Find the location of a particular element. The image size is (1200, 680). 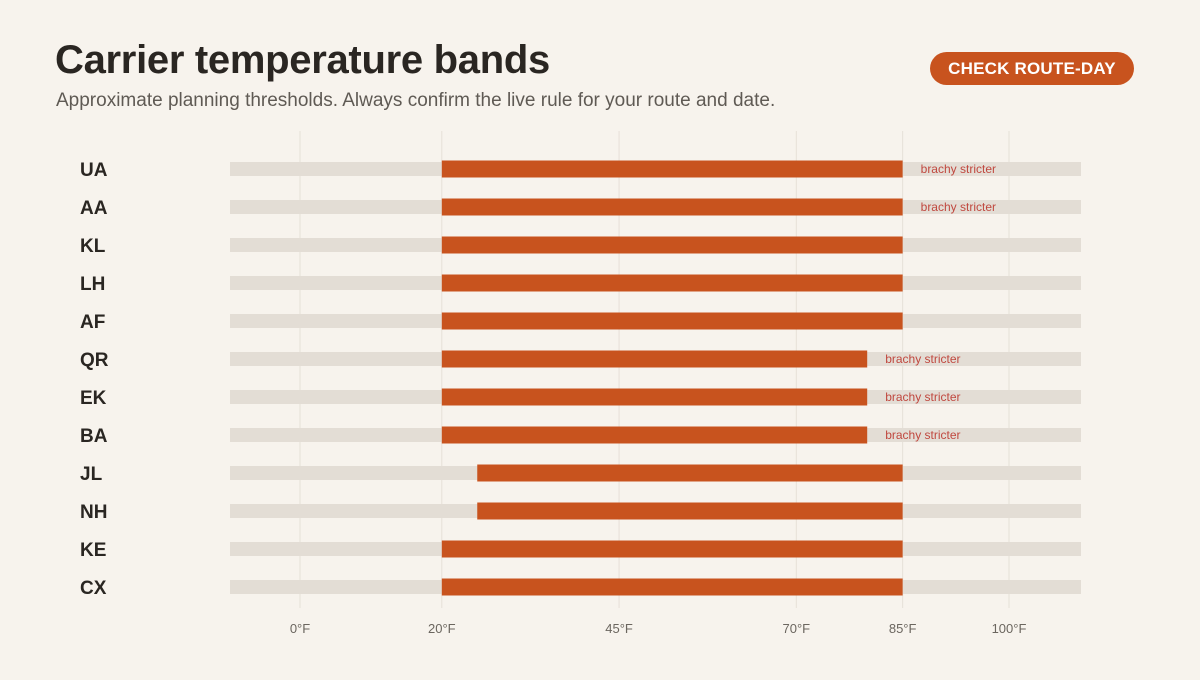

carrier-label: EK is located at coordinates (93, 398).